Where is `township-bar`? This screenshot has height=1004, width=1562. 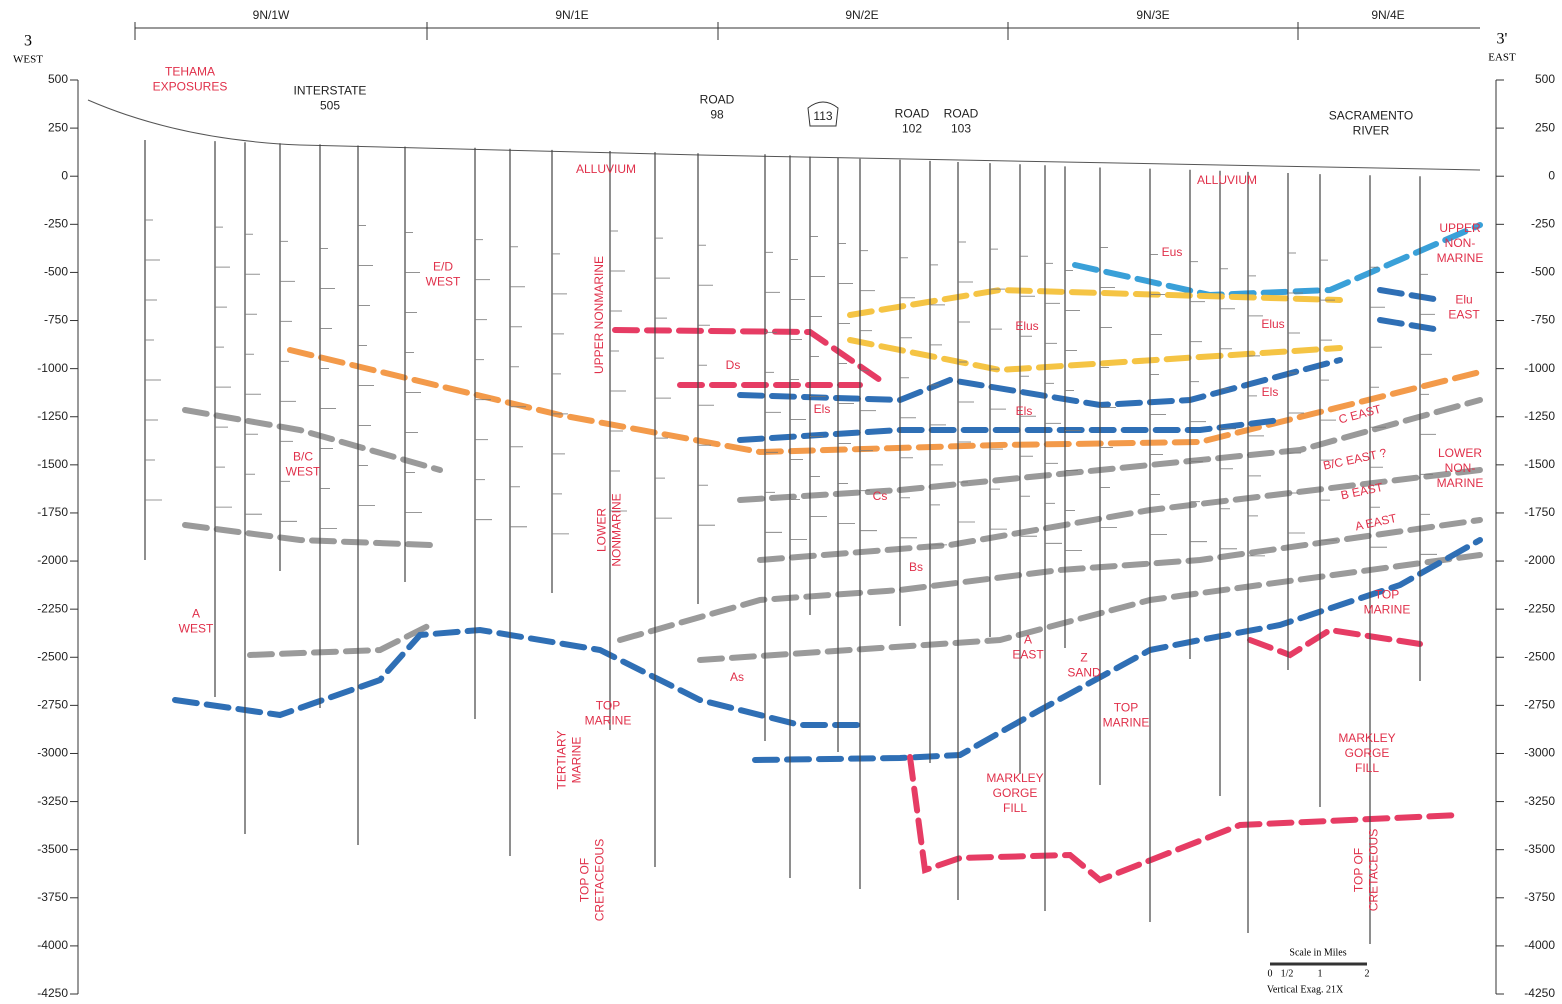
township-bar is located at coordinates (807, 31).